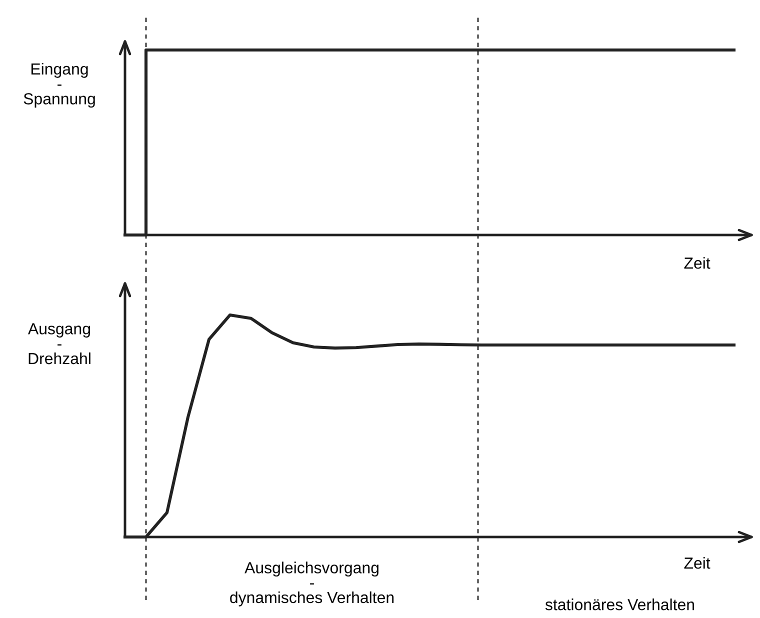 This screenshot has height=618, width=760. Describe the element at coordinates (619, 604) in the screenshot. I see `text: stationäres Verhalten` at that location.